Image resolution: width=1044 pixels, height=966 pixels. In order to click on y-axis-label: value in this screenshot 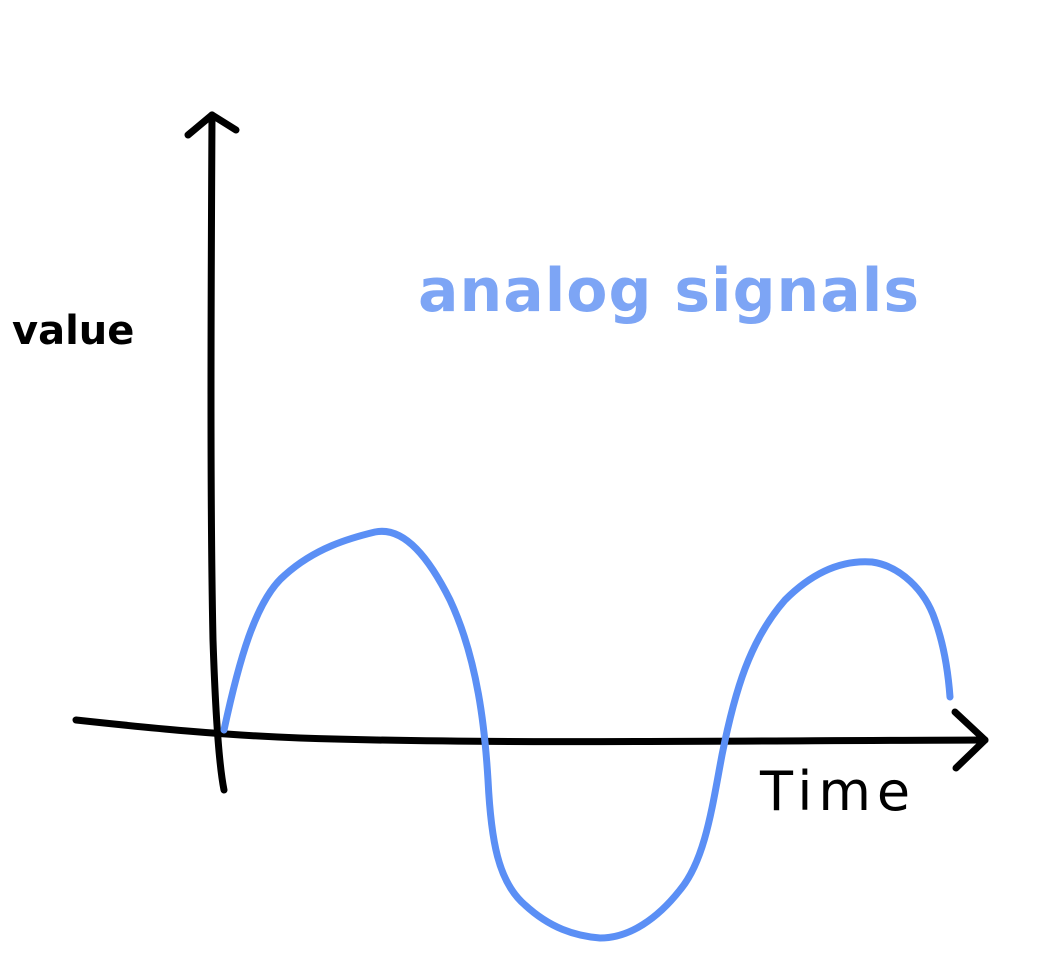, I will do `click(73, 331)`.